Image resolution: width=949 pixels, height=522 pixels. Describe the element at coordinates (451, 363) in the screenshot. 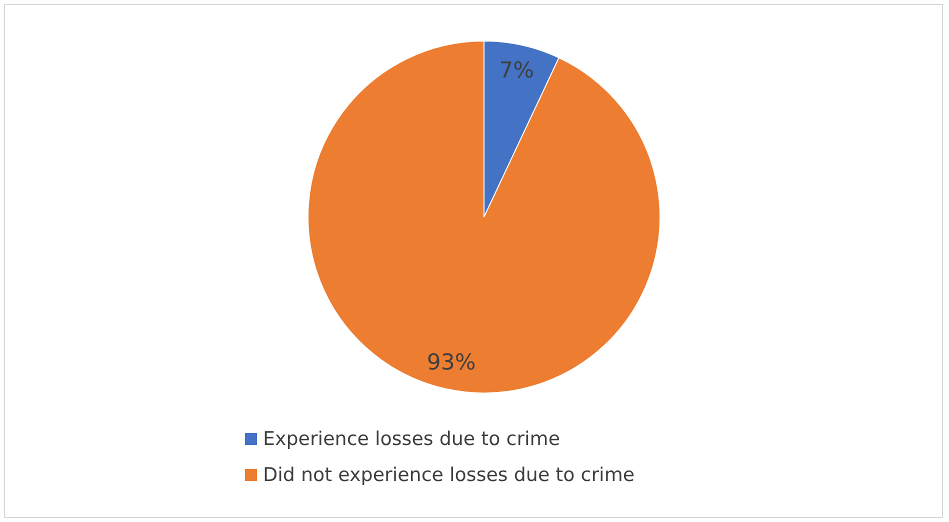

I see `data-label: 93%` at that location.